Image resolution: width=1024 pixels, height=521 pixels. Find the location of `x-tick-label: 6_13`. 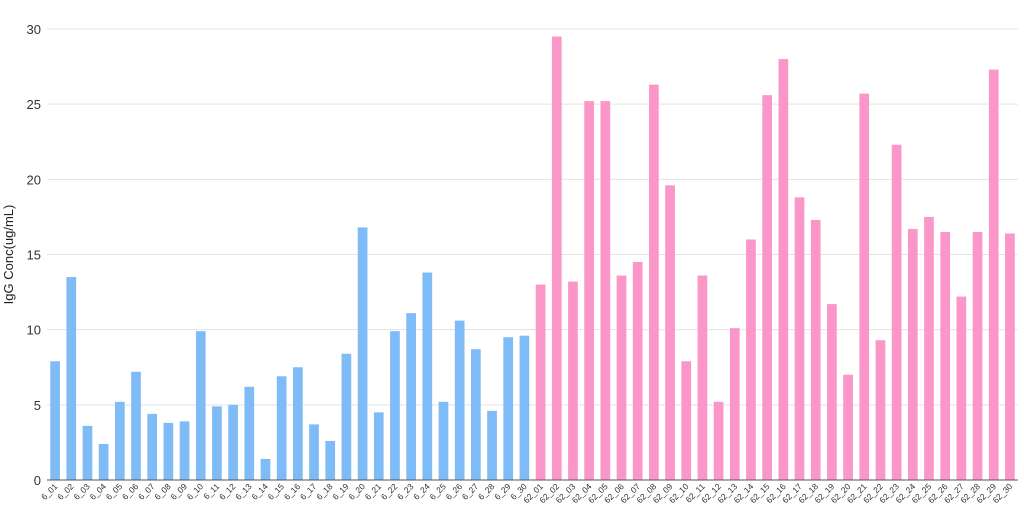

x-tick-label: 6_13 is located at coordinates (243, 491).